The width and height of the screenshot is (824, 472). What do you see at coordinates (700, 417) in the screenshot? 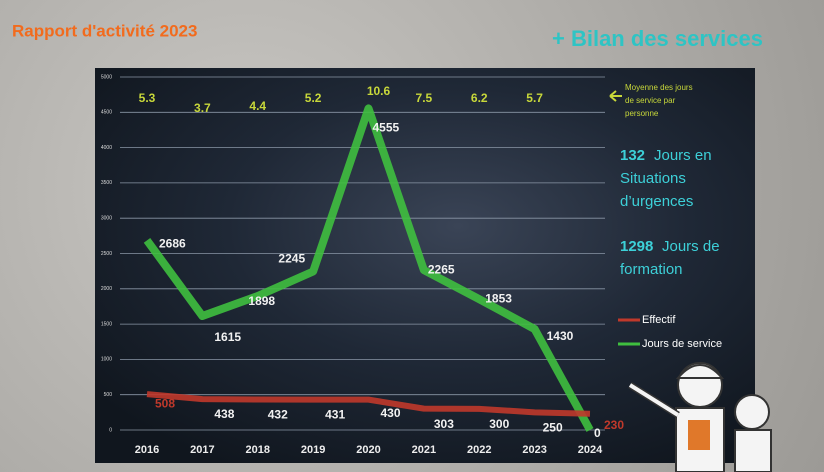
I see `character` at bounding box center [700, 417].